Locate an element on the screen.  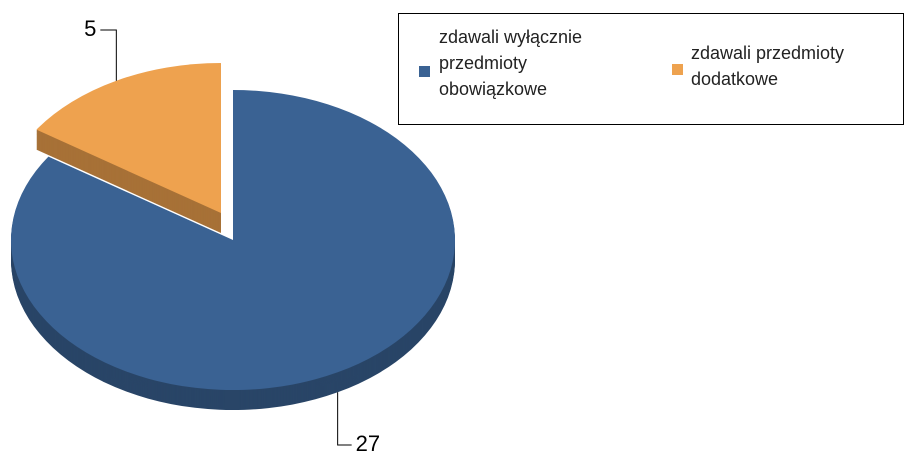
legend-label: zdawali przedmioty dodatkowe is located at coordinates (768, 66).